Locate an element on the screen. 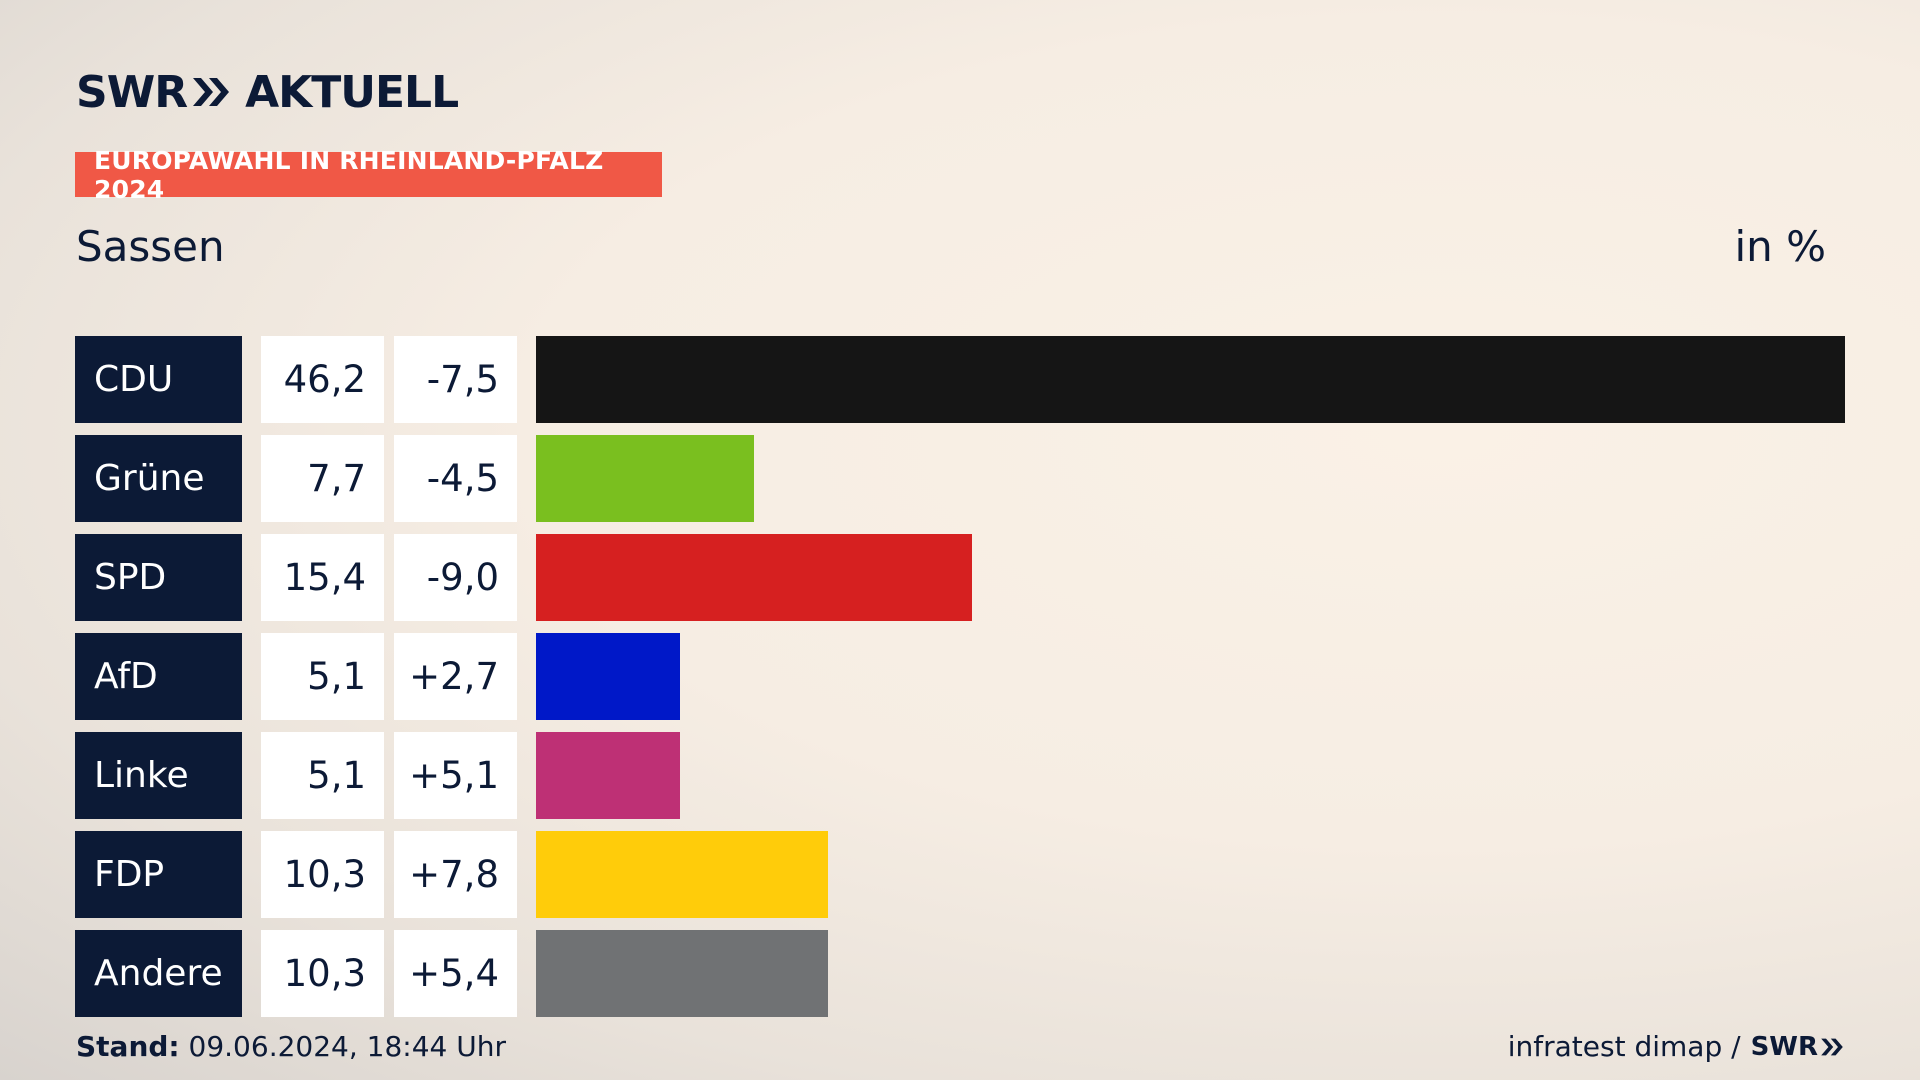  chart-row: SPD 15,4 -9,0 is located at coordinates (960, 577).